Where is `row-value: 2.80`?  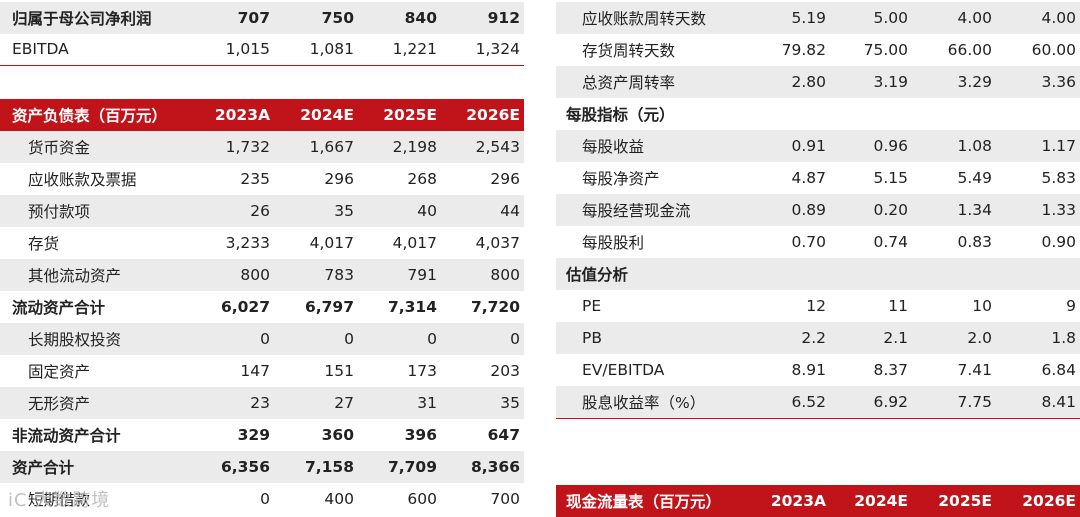
row-value: 2.80 is located at coordinates (808, 82).